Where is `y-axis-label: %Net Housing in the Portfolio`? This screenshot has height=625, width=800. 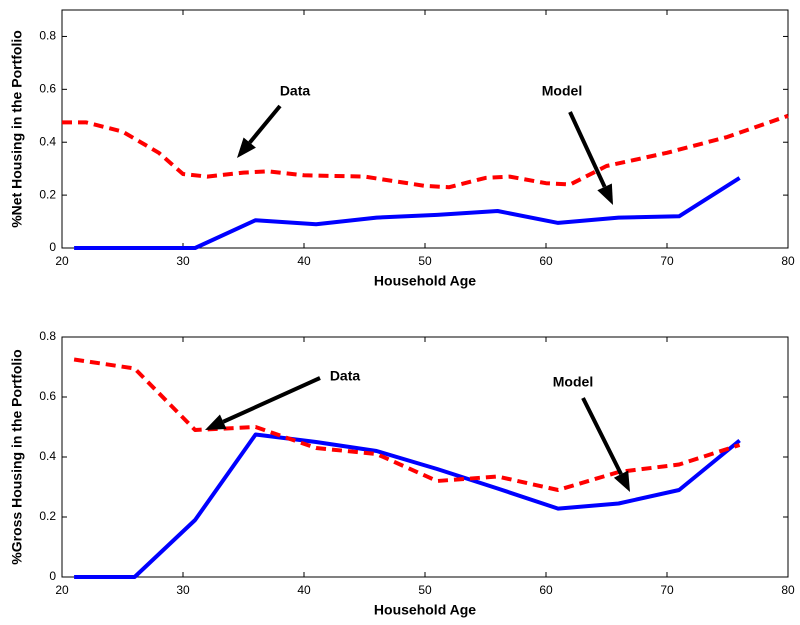 y-axis-label: %Net Housing in the Portfolio is located at coordinates (17, 129).